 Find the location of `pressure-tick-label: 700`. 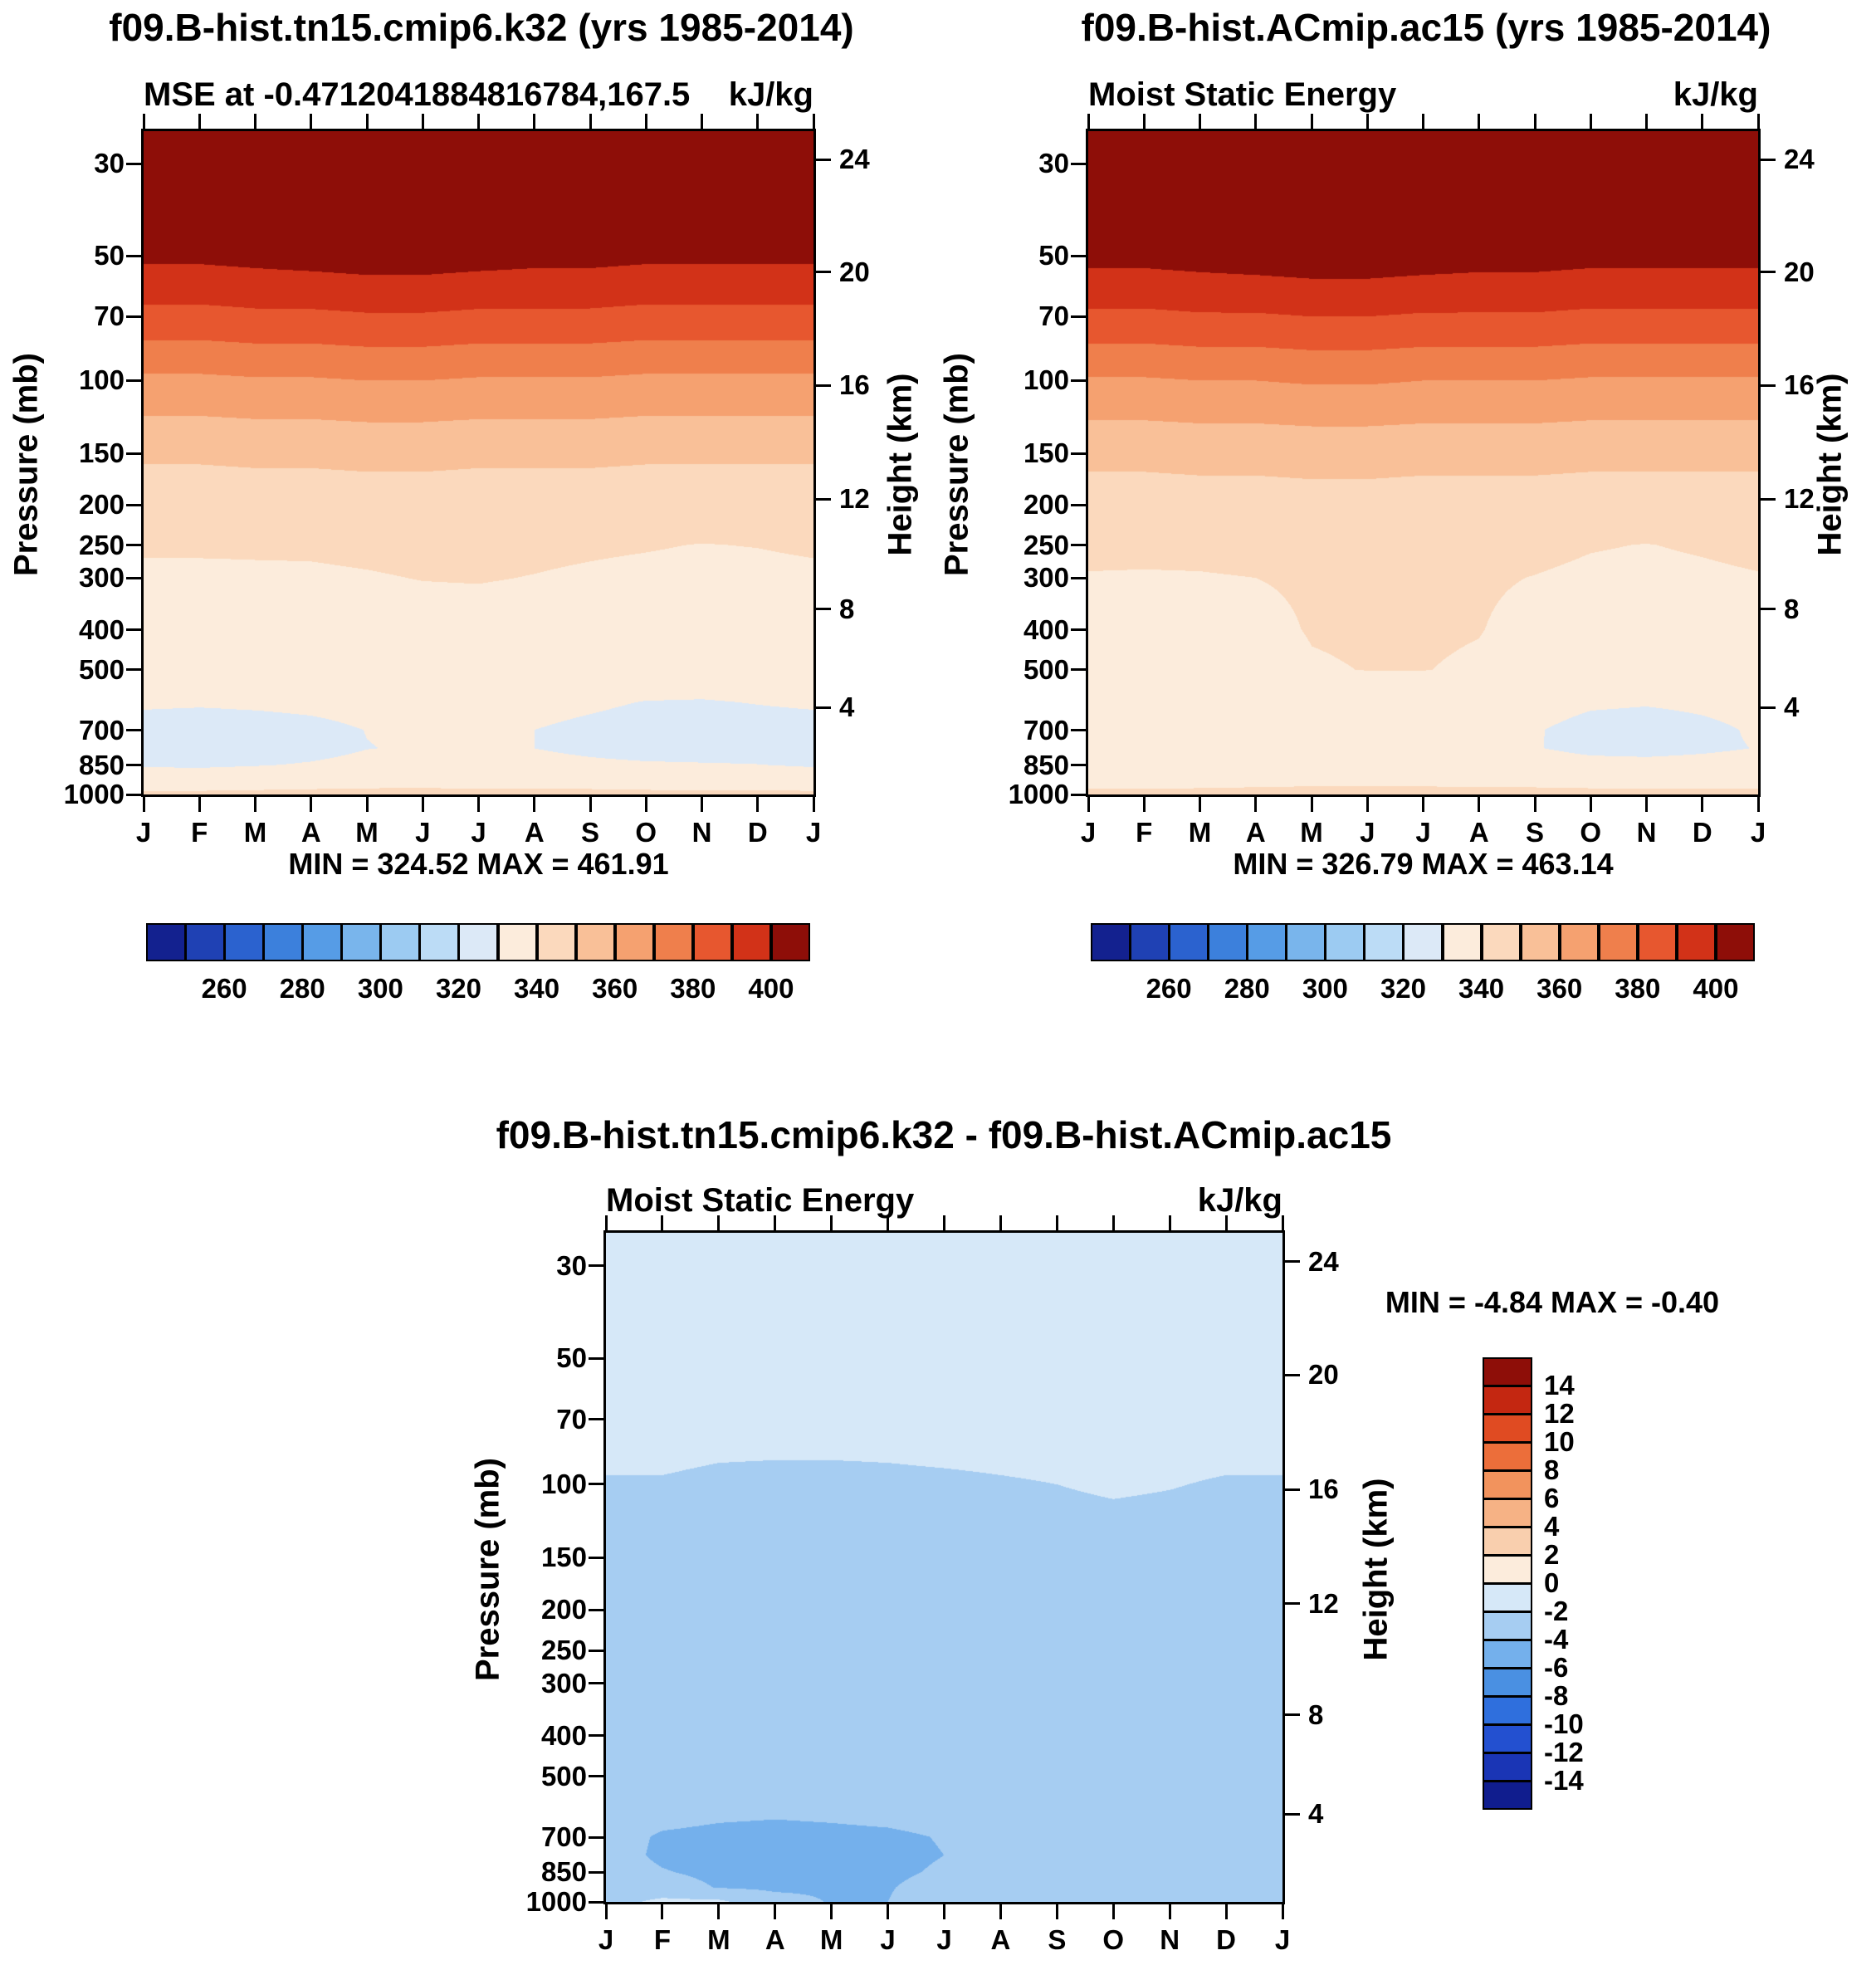

pressure-tick-label: 700 is located at coordinates (101, 729).